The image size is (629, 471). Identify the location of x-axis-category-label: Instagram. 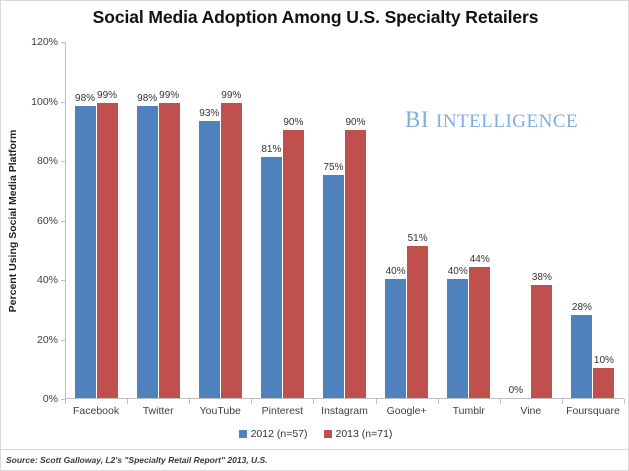
(344, 411).